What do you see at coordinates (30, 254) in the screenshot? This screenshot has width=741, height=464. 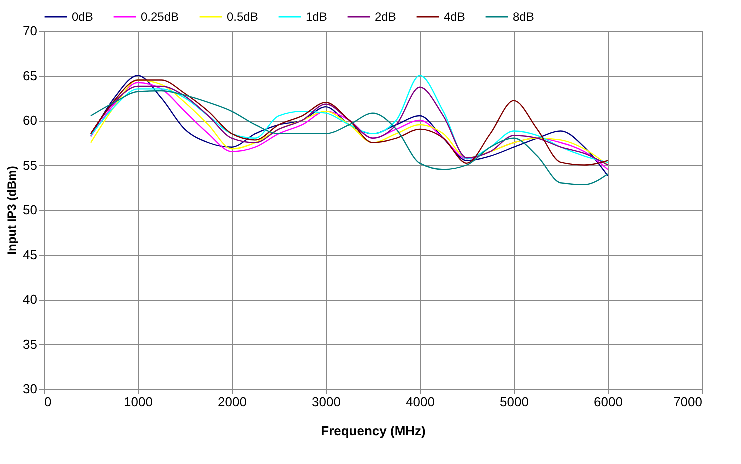 I see `y-tick-label: 45` at bounding box center [30, 254].